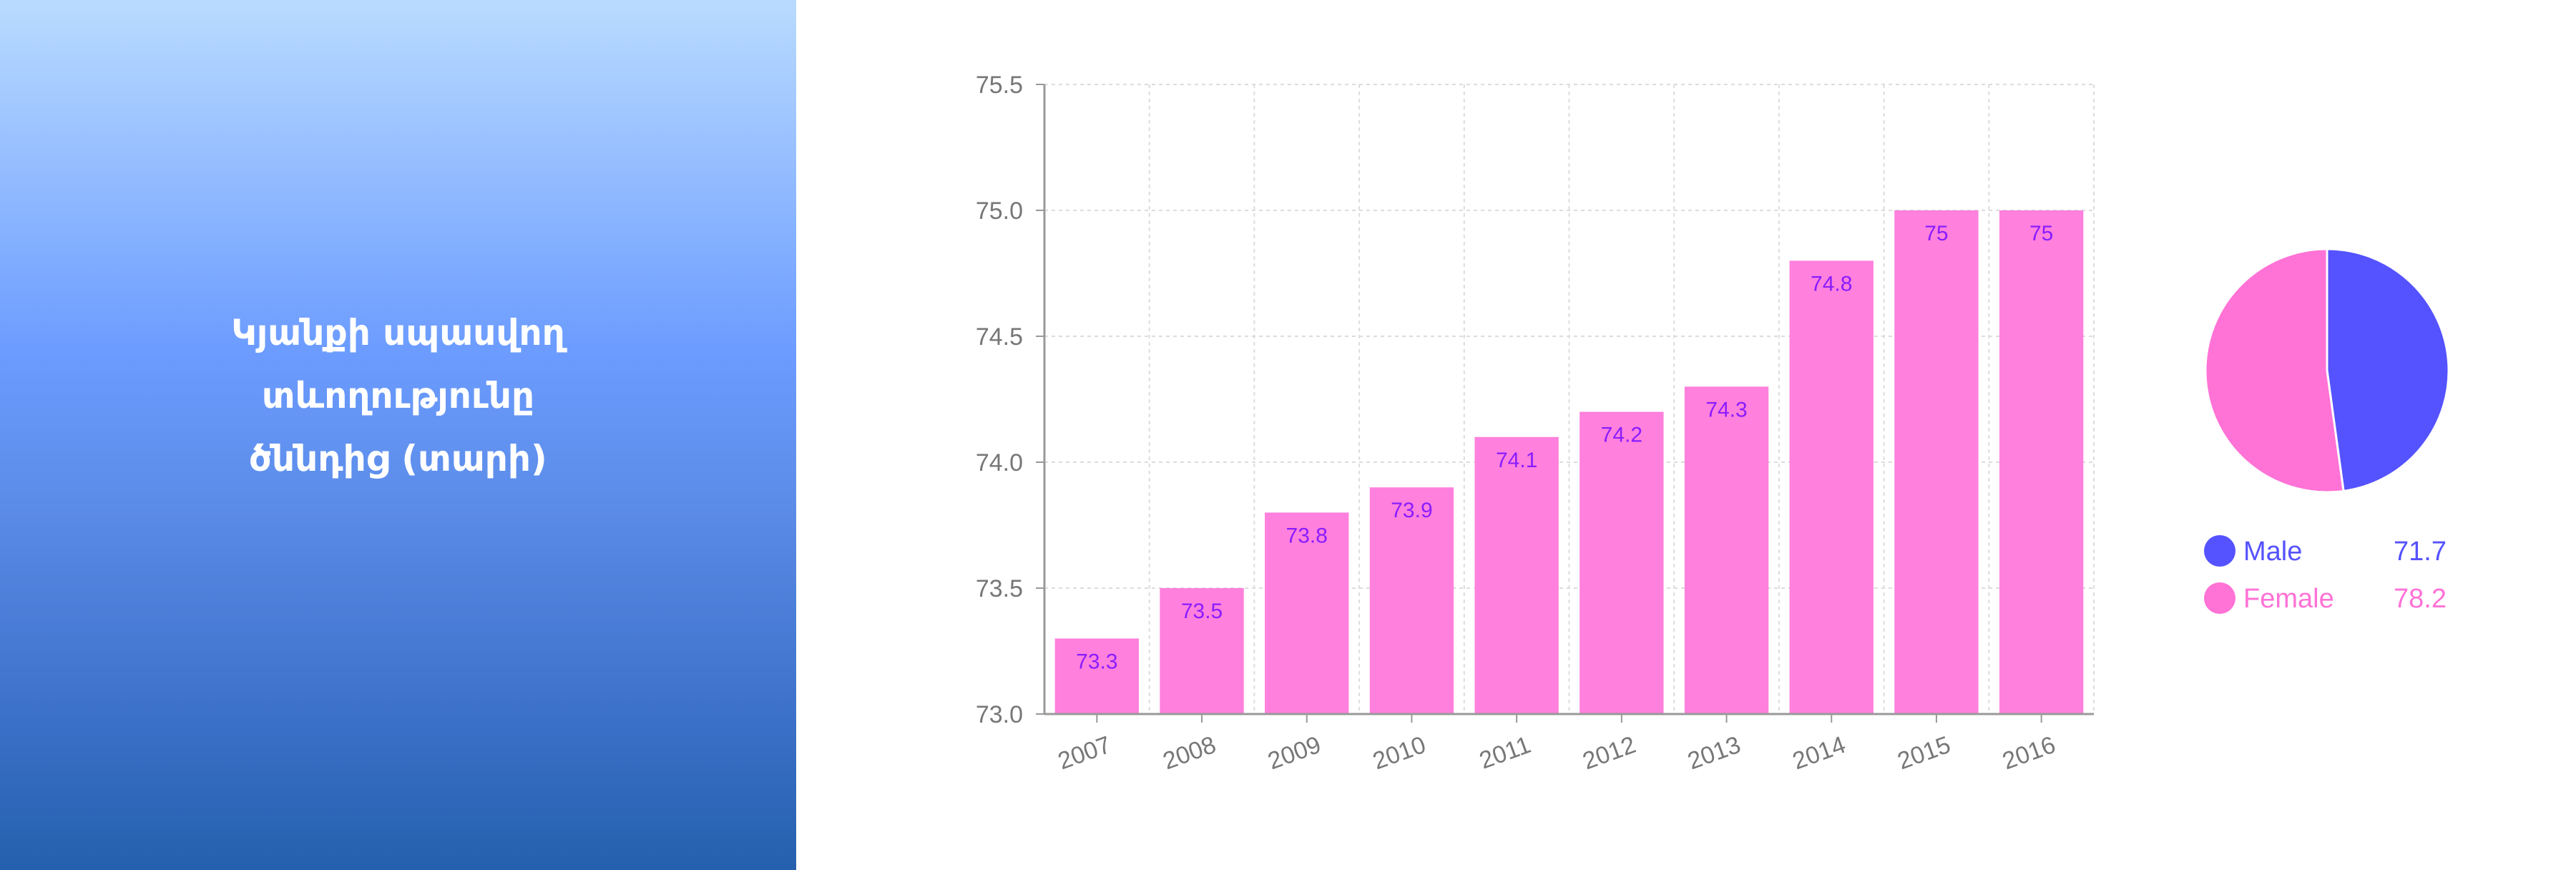 The image size is (2576, 870). Describe the element at coordinates (2420, 552) in the screenshot. I see `legend-value-male: 71.7` at that location.